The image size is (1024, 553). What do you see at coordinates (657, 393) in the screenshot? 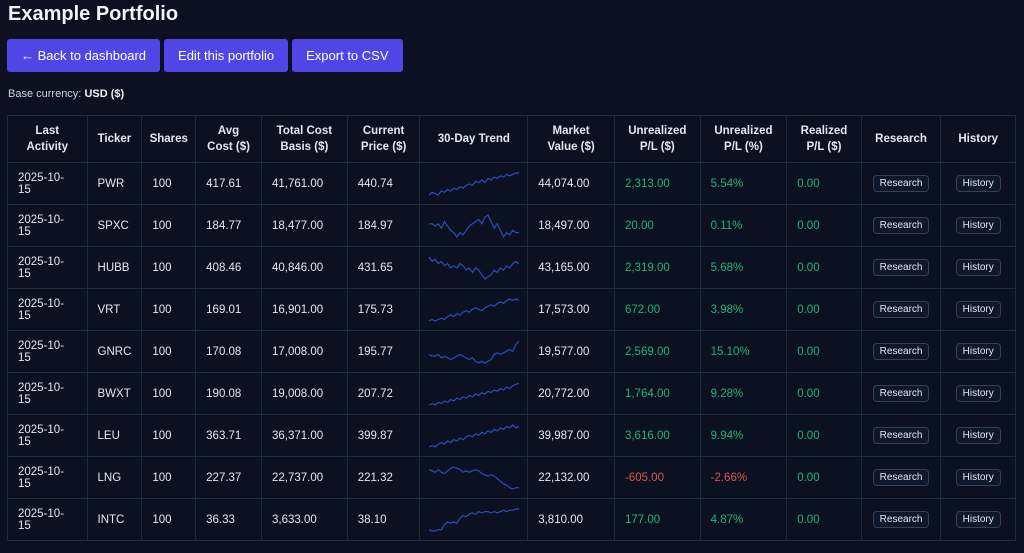
I see `cell-upl: 1,764.00` at bounding box center [657, 393].